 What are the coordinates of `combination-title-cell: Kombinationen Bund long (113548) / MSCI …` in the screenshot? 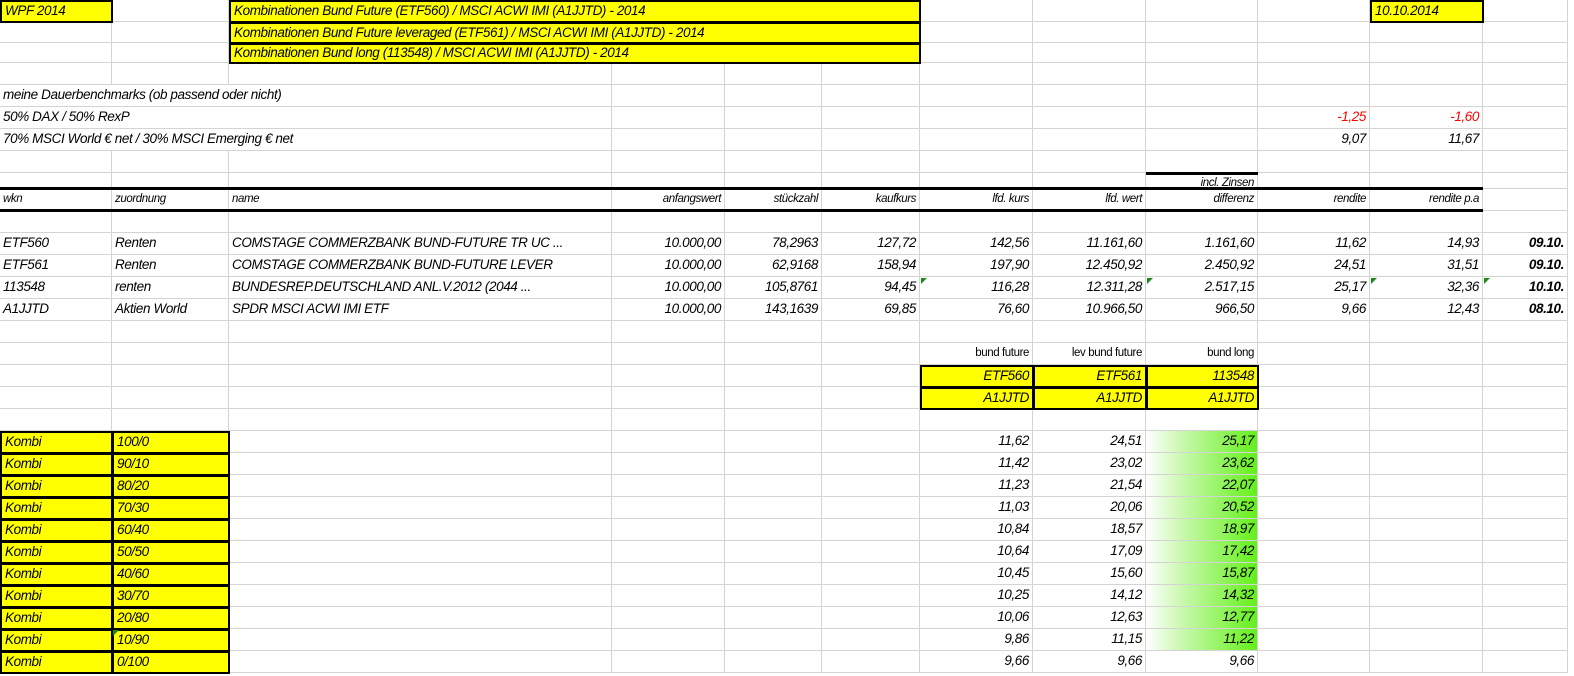 It's located at (575, 53).